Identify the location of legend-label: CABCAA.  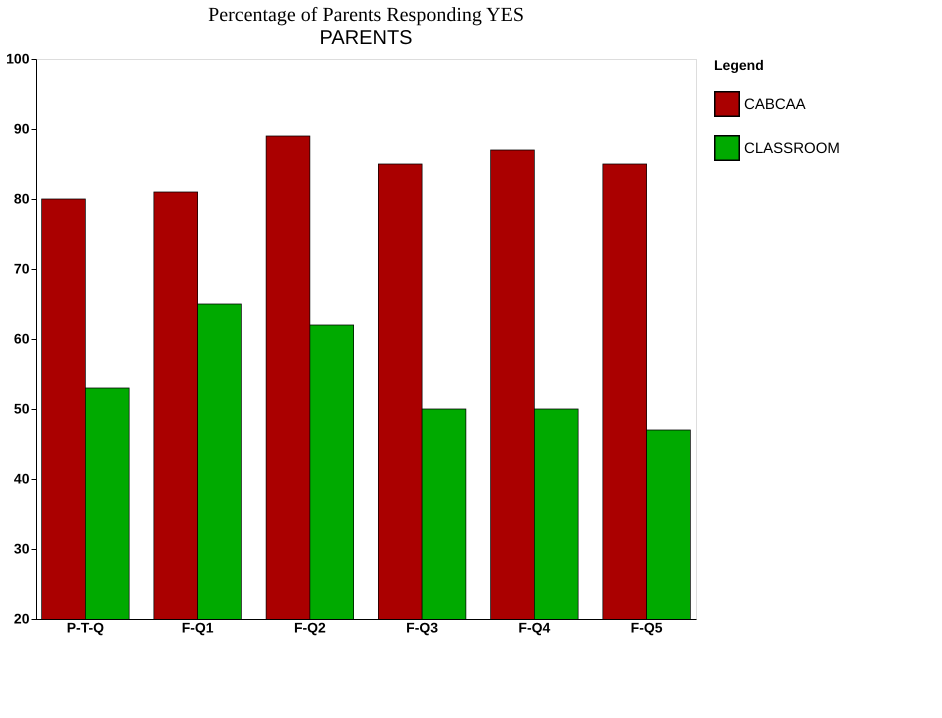
(775, 104).